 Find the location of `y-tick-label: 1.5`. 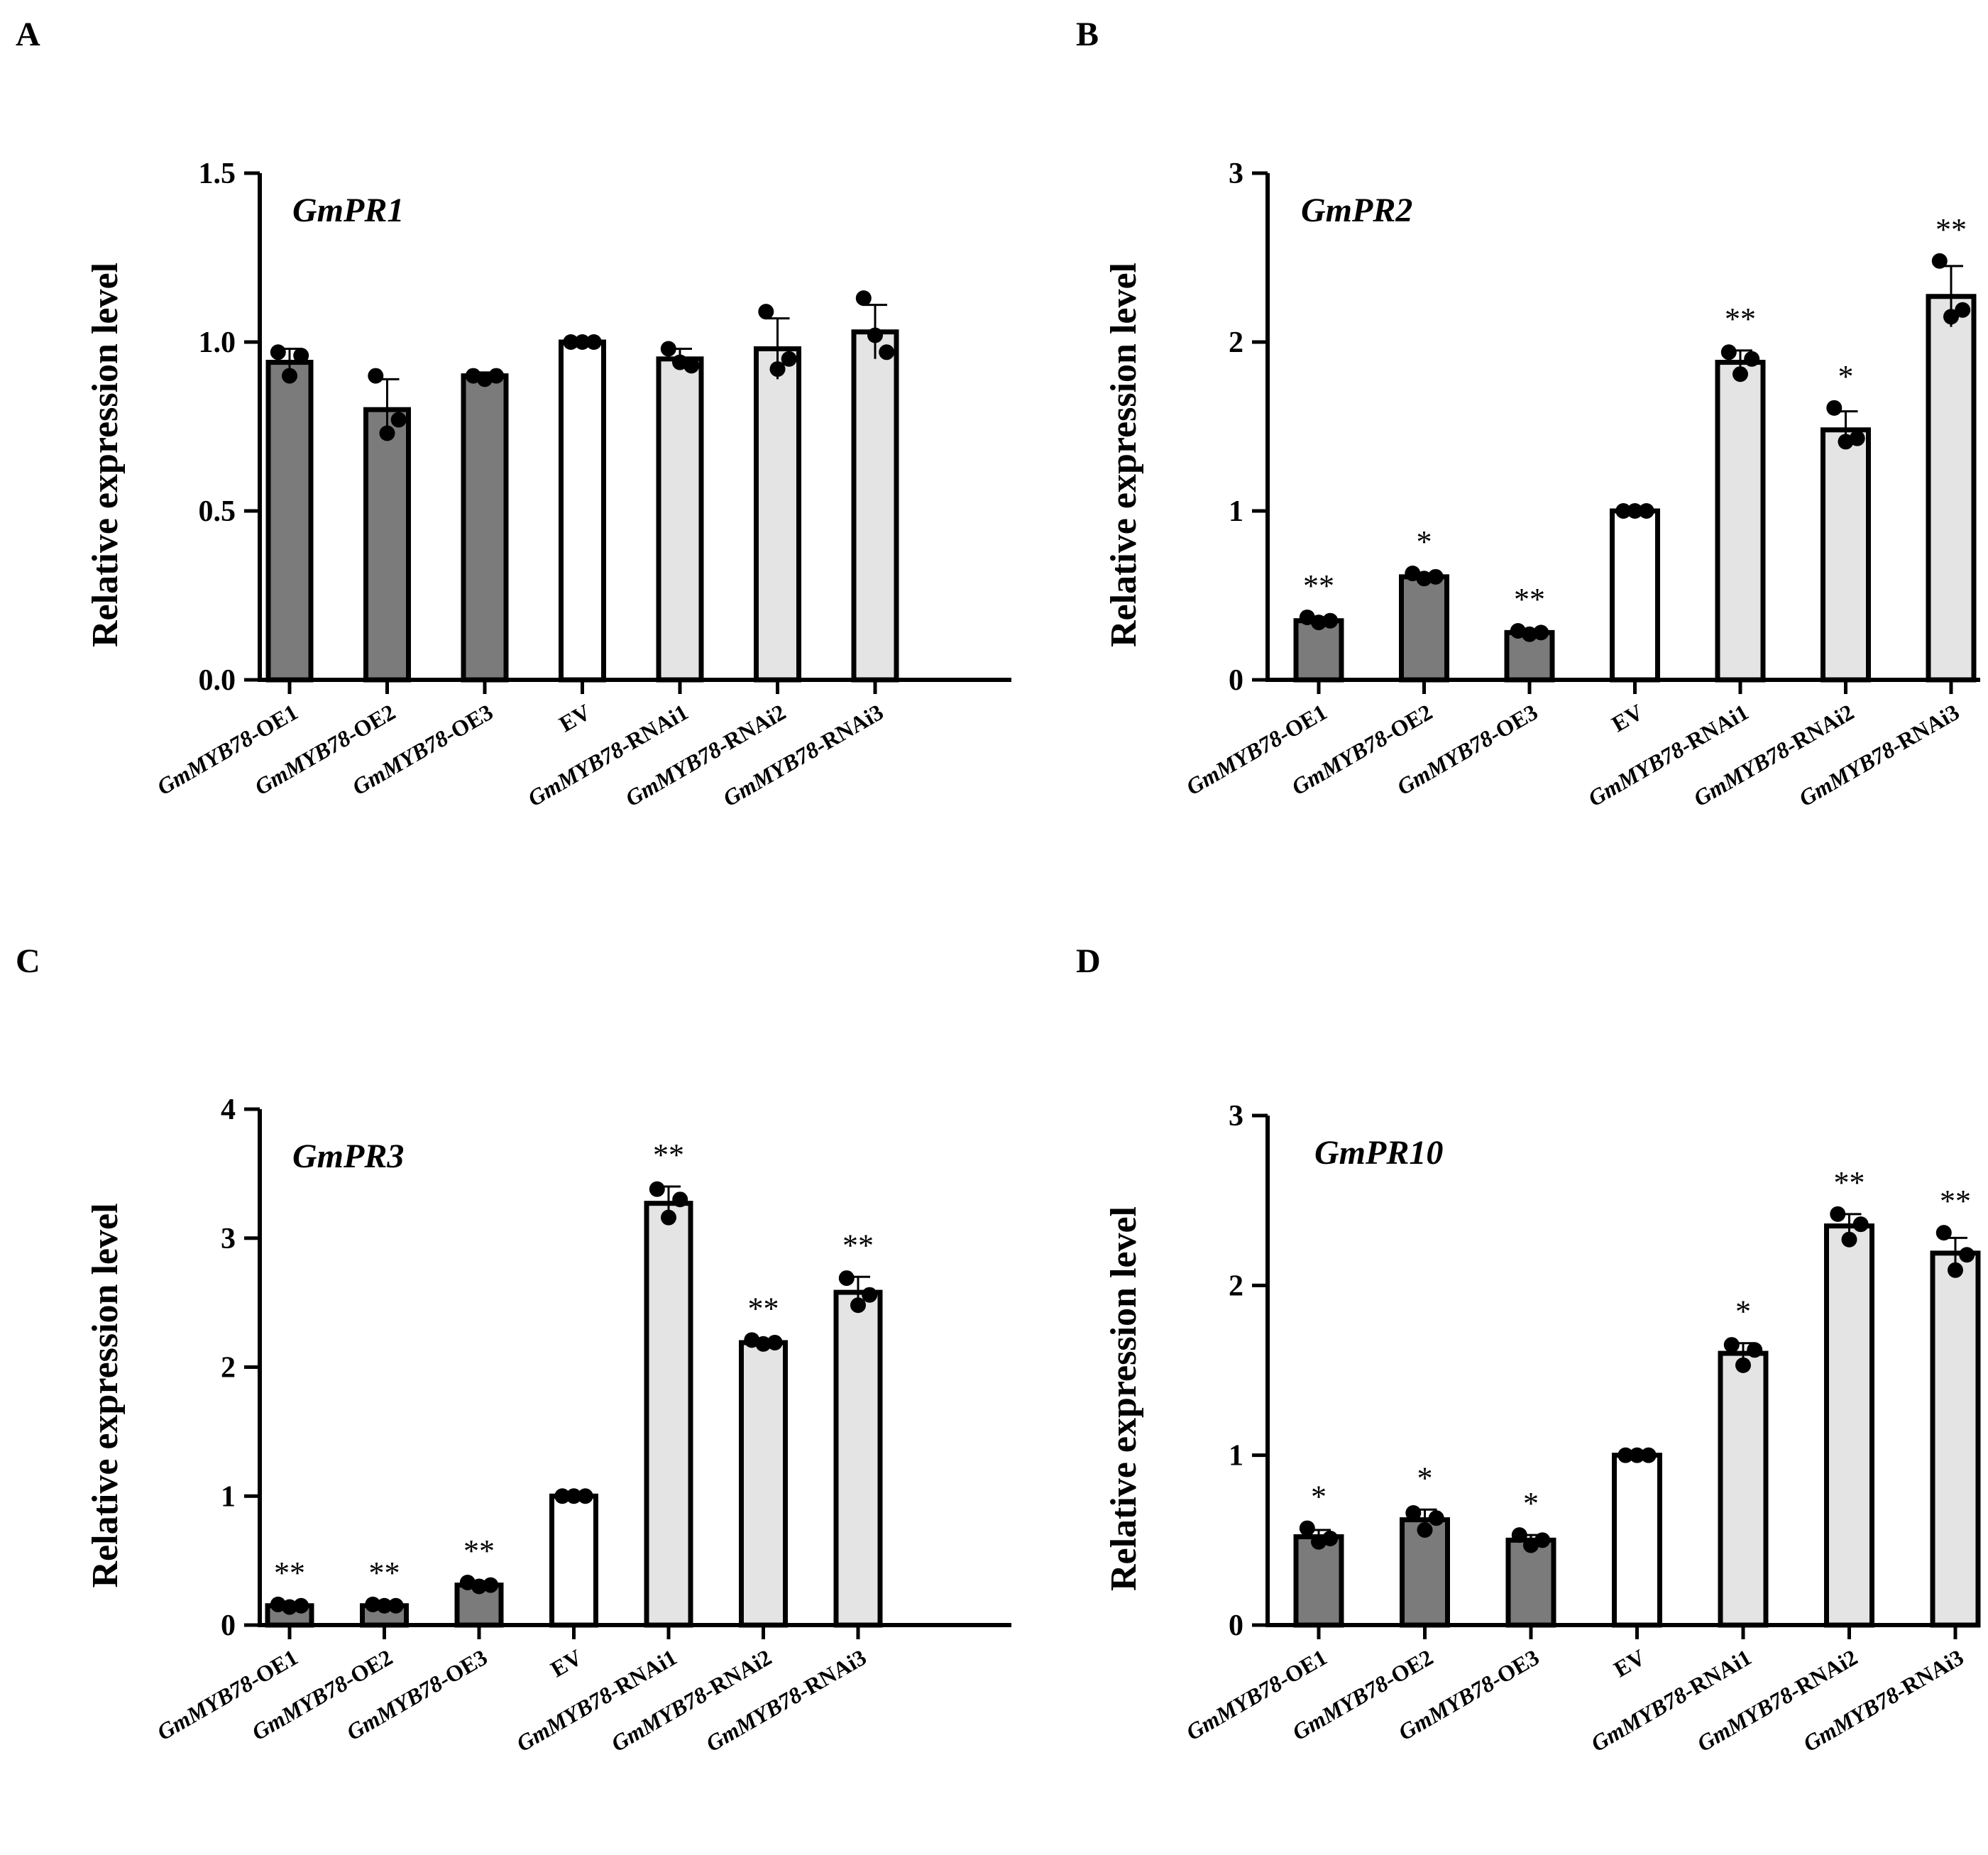

y-tick-label: 1.5 is located at coordinates (217, 174).